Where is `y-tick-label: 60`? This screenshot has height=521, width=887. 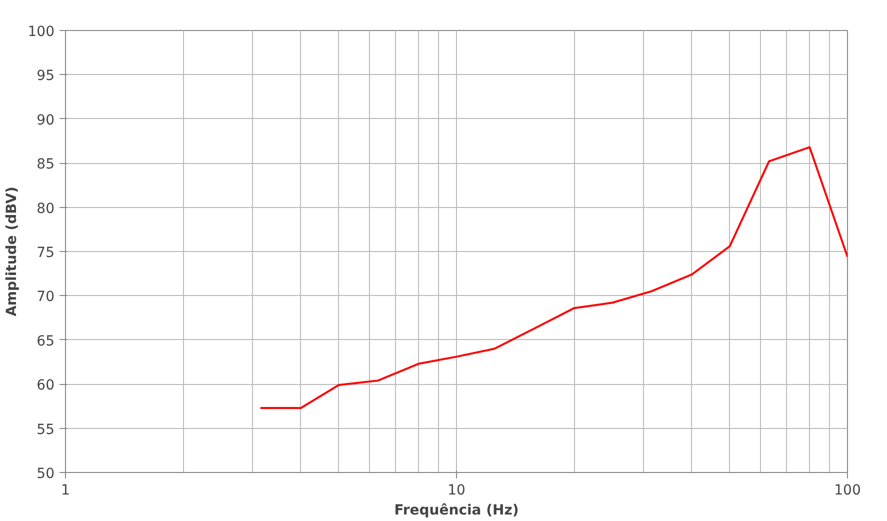
y-tick-label: 60 is located at coordinates (45, 386).